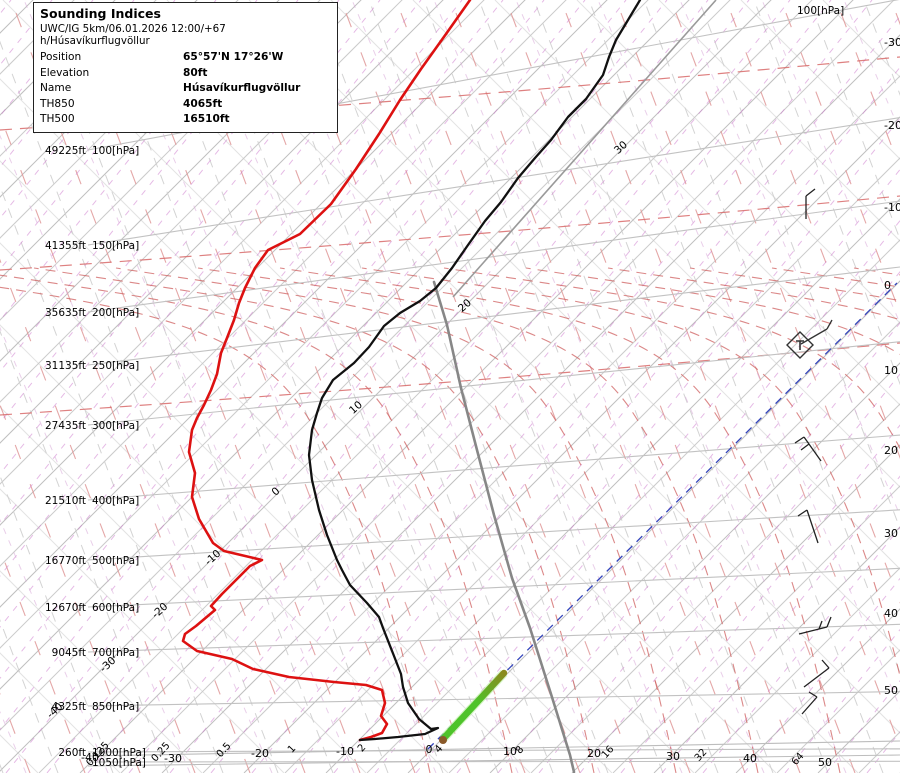 This screenshot has height=773, width=900. Describe the element at coordinates (65, 246) in the screenshot. I see `altitude-label: 41355ft` at that location.